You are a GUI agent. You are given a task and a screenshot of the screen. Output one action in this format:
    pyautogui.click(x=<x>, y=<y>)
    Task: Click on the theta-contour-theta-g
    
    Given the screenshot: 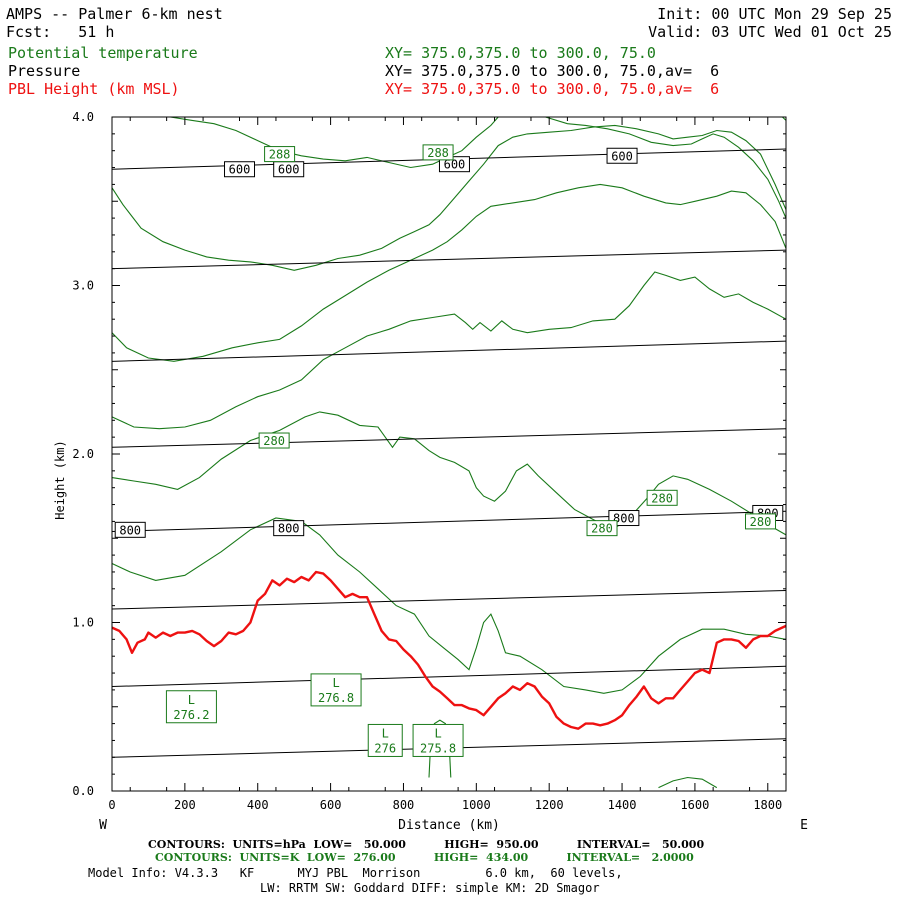 What is the action you would take?
    pyautogui.click(x=666, y=167)
    